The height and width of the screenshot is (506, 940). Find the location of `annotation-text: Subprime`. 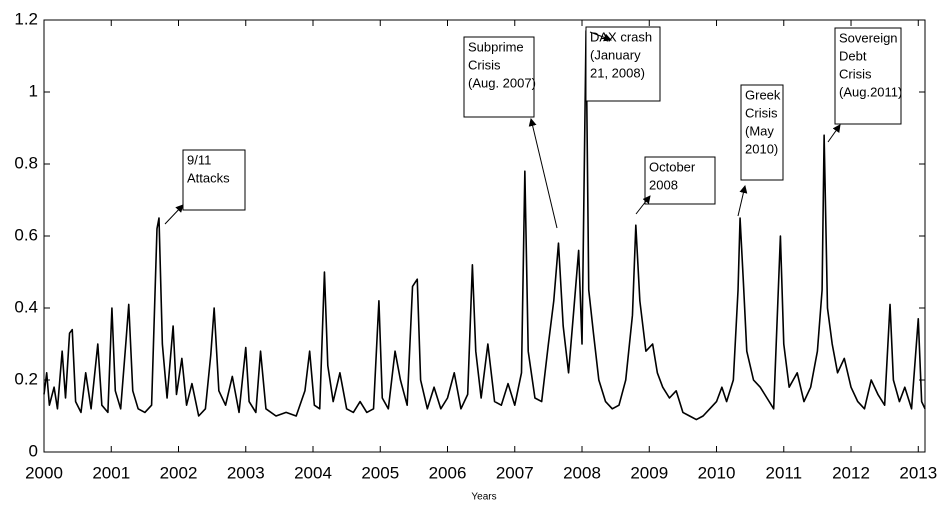

annotation-text: Subprime is located at coordinates (496, 46).